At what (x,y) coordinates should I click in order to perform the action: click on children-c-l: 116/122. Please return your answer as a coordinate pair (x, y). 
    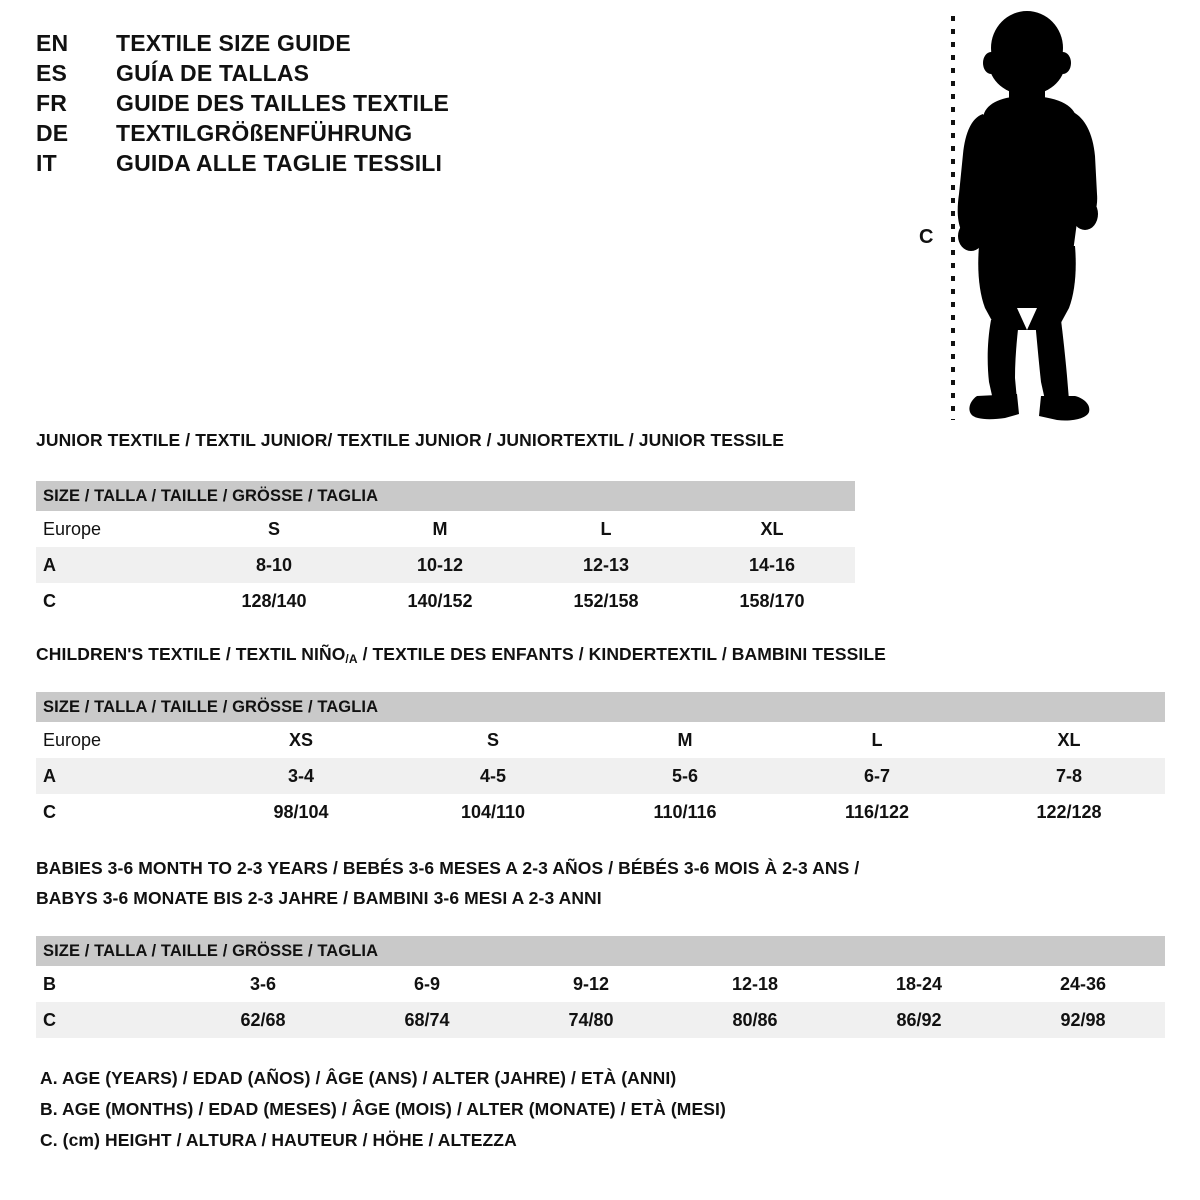
    Looking at the image, I should click on (877, 812).